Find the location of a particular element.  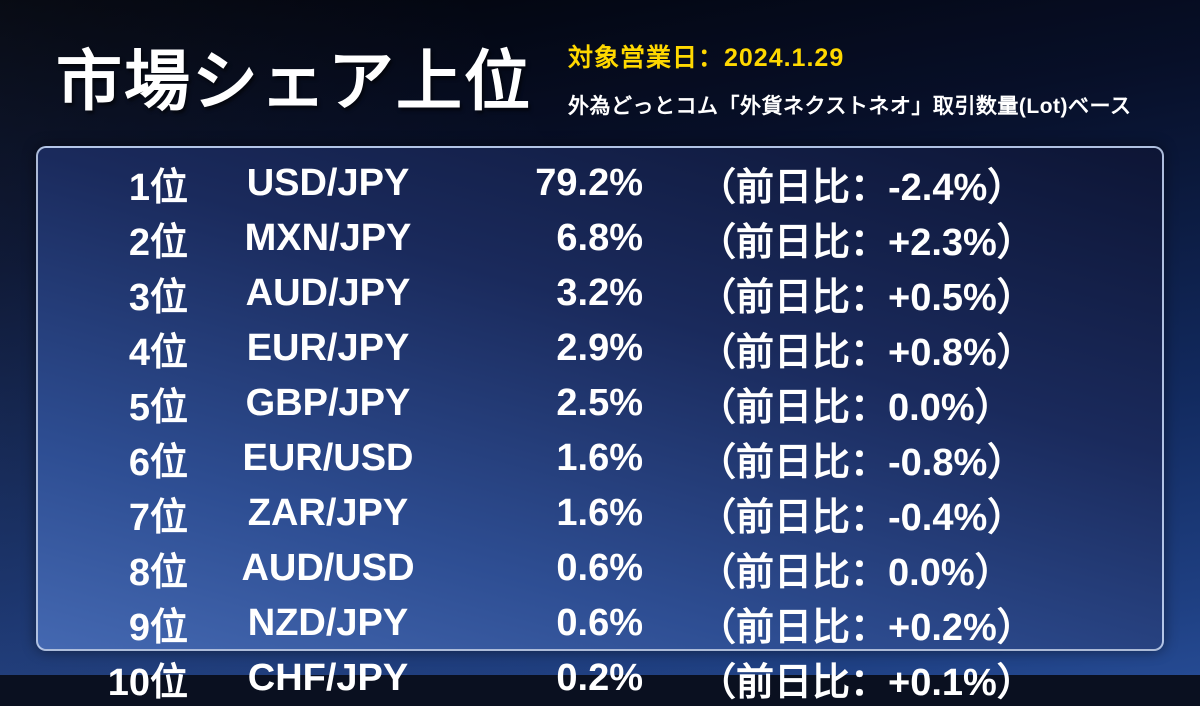

page-title: 市場シェア上位 is located at coordinates (294, 81).